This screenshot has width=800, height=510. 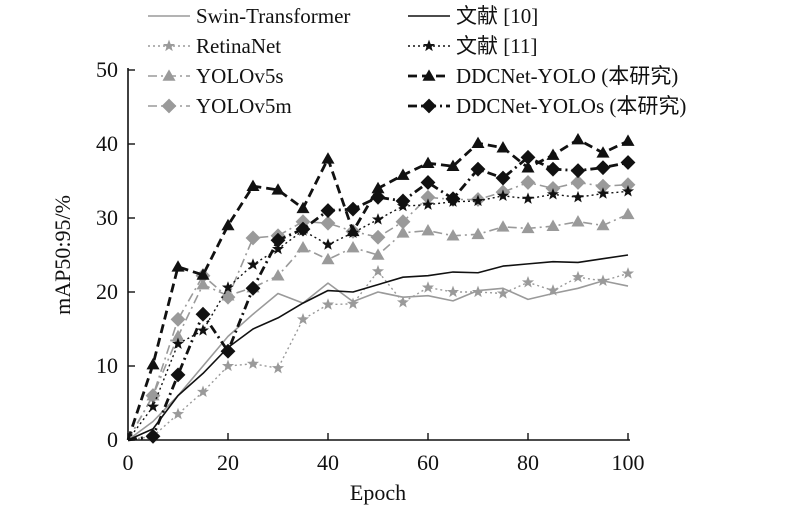 What do you see at coordinates (107, 69) in the screenshot?
I see `y-tick-label: 50` at bounding box center [107, 69].